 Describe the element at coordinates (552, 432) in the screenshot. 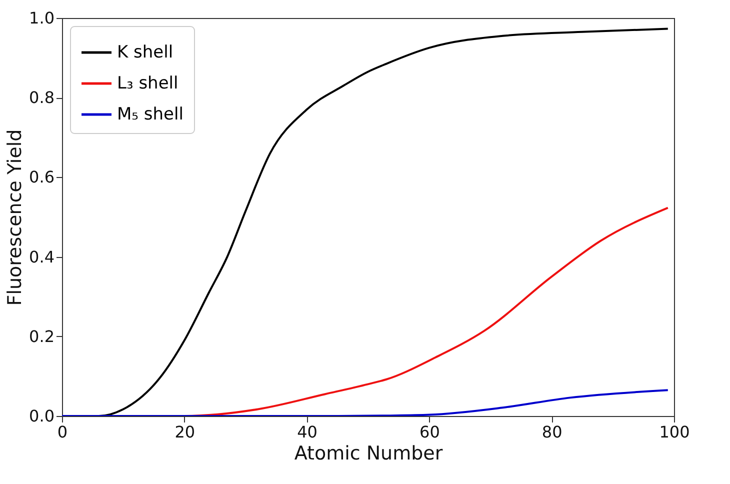

I see `x-tick-label: 80` at that location.